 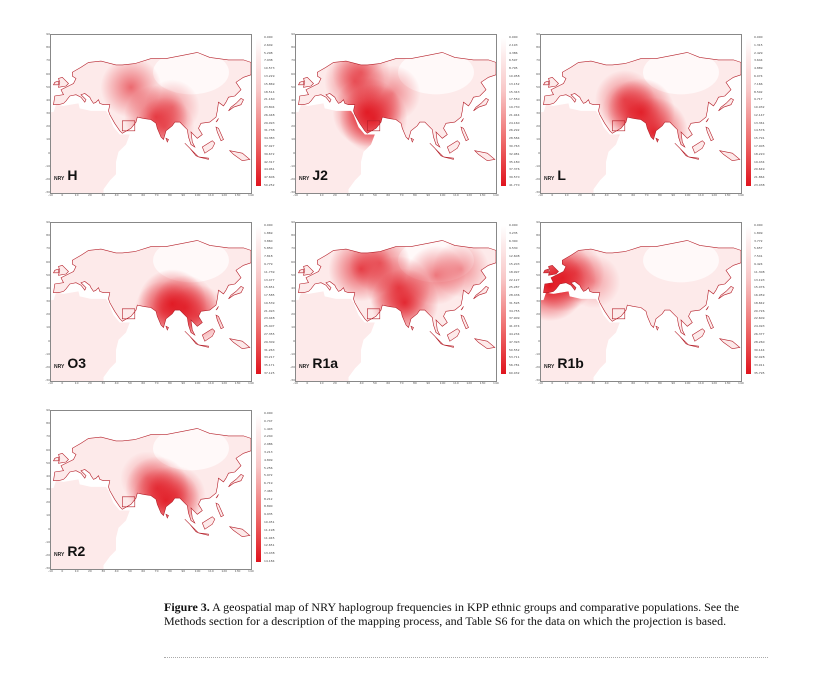 I want to click on color-scale-value: 17.585, so click(x=269, y=295).